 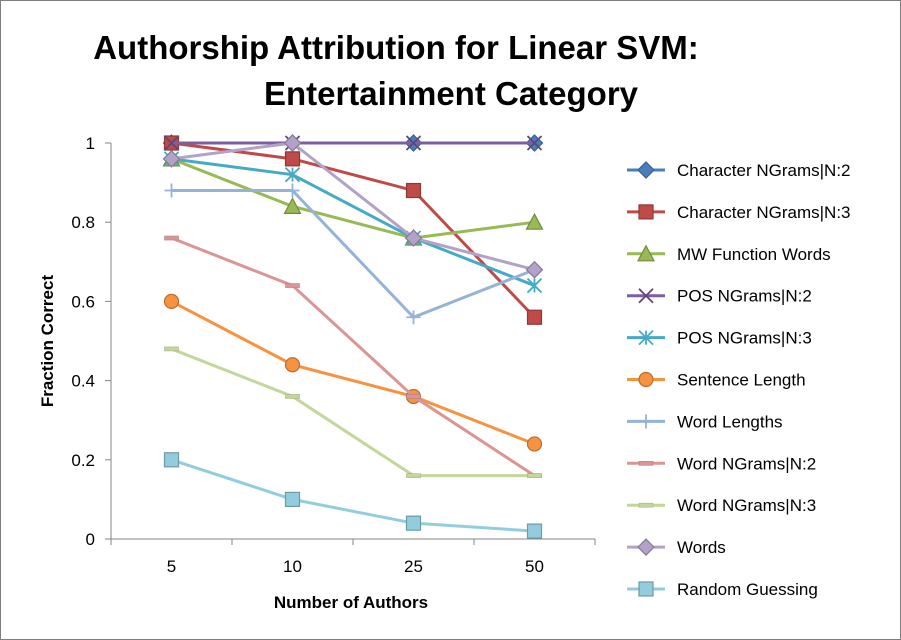 I want to click on y-tick-label: 0.2, so click(x=83, y=460).